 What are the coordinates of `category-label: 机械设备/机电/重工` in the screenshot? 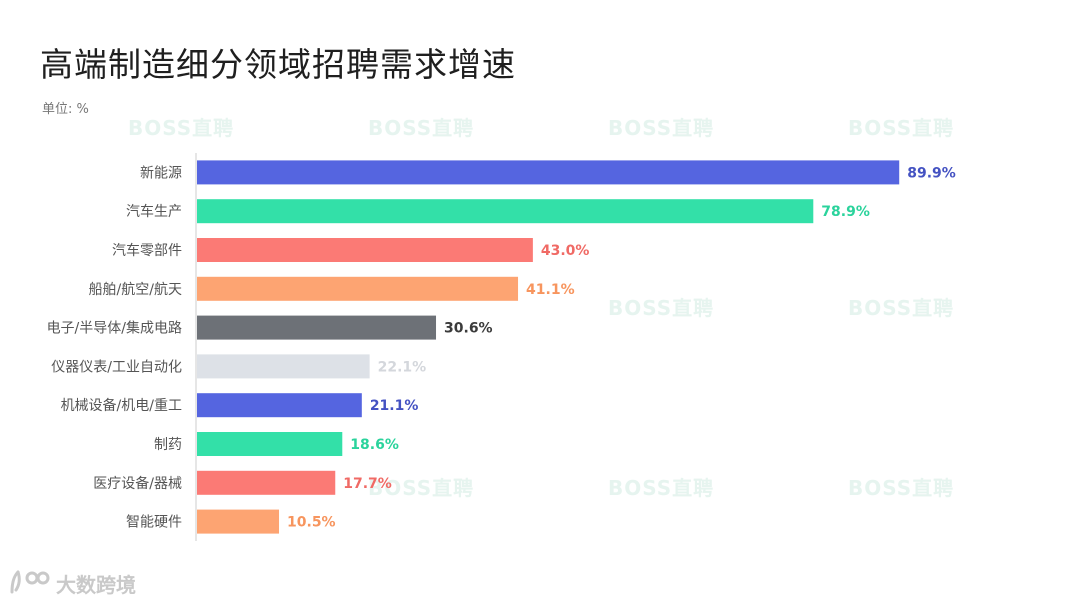 It's located at (121, 405).